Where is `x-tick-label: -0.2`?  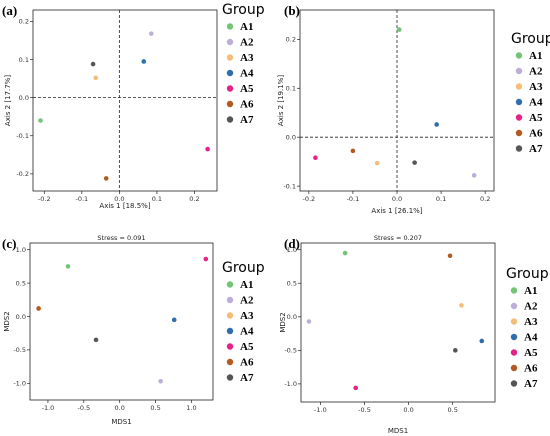
x-tick-label: -0.2 is located at coordinates (308, 199).